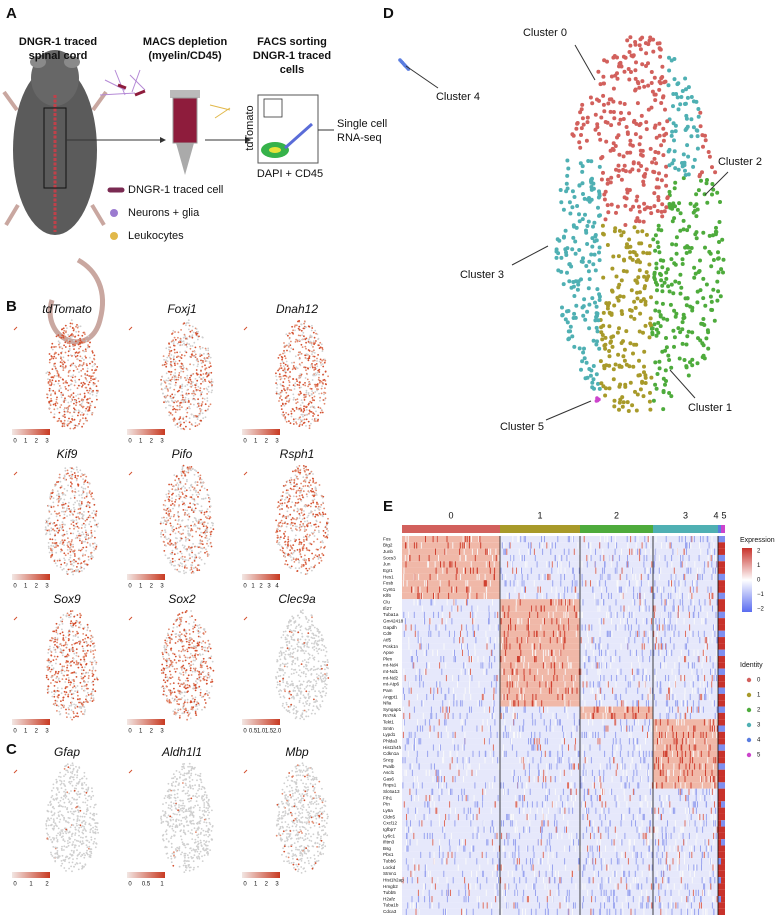 The image size is (776, 920). I want to click on gene-name: Sox2, so click(182, 599).